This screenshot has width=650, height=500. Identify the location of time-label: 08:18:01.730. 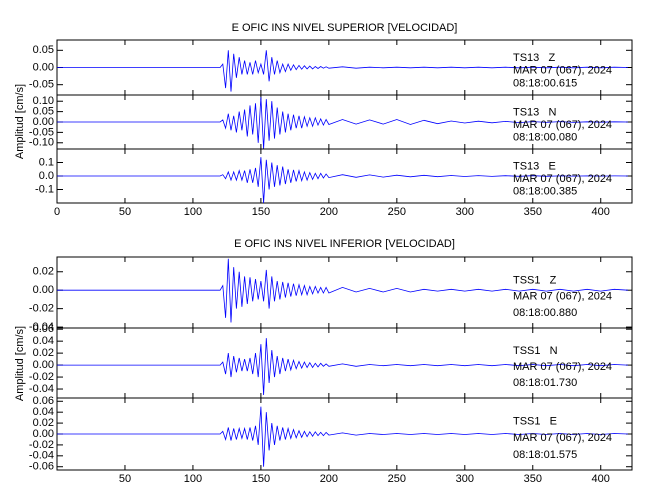
(545, 383).